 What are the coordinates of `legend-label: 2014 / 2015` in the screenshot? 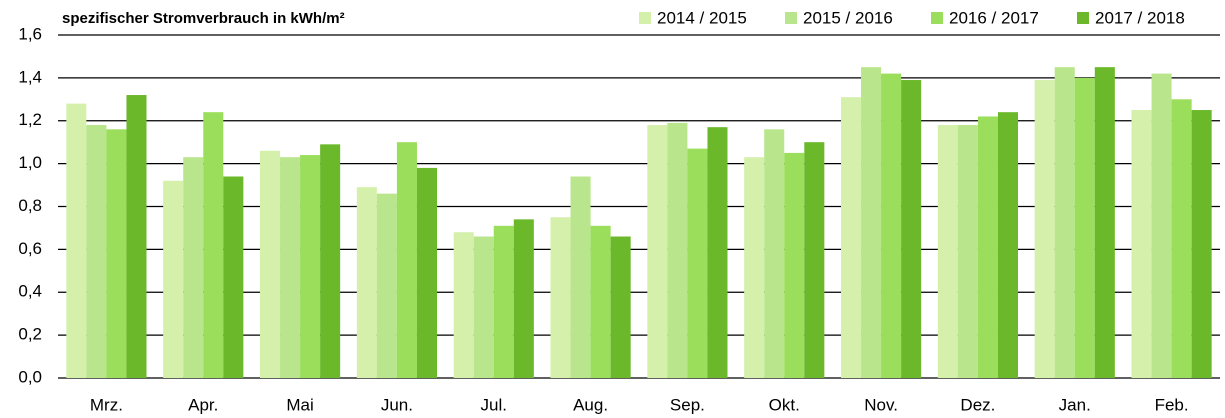 It's located at (702, 17).